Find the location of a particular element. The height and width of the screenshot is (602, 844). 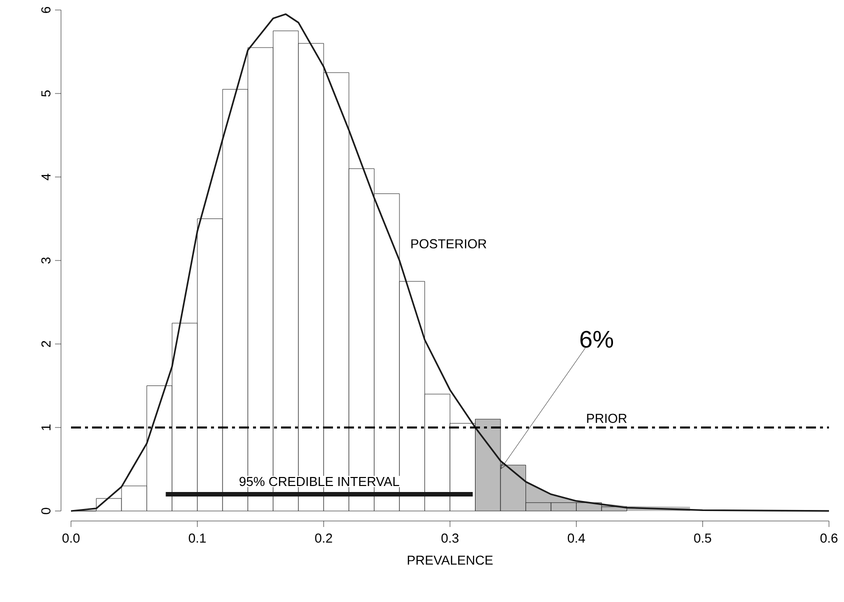

ref-line-label: PRIOR is located at coordinates (607, 418).